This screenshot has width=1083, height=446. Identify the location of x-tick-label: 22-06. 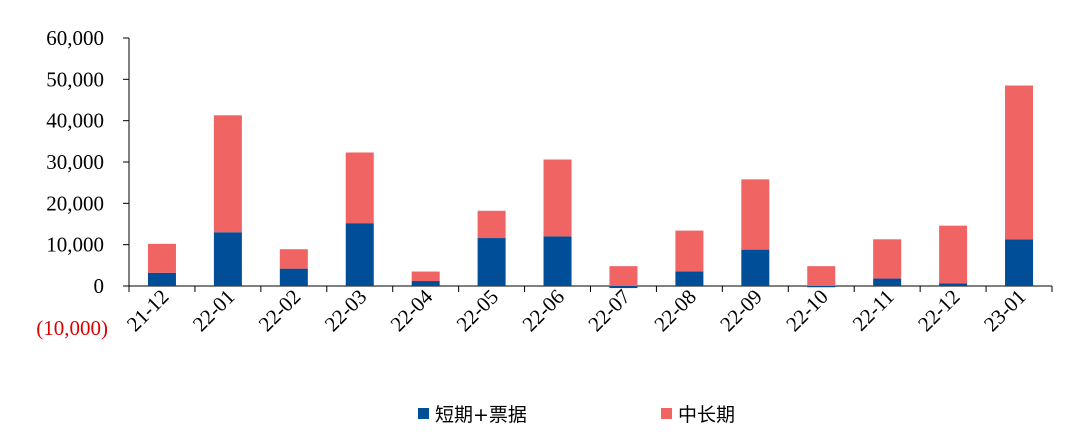
(543, 311).